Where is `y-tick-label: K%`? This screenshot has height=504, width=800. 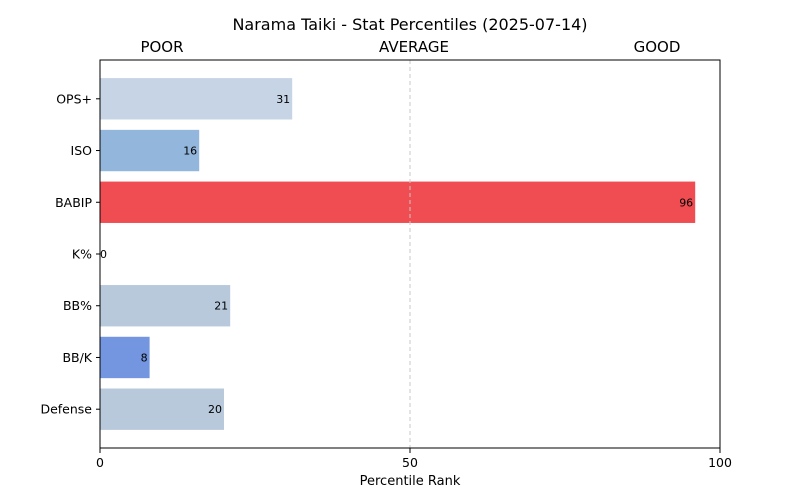 y-tick-label: K% is located at coordinates (82, 254).